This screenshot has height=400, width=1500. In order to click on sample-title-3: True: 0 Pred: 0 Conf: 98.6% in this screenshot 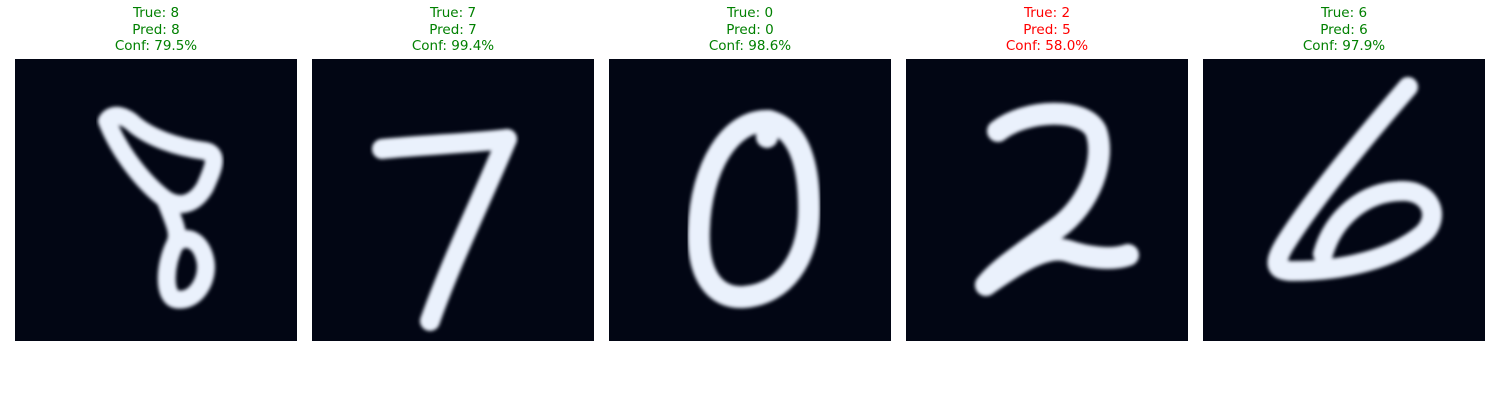, I will do `click(750, 30)`.